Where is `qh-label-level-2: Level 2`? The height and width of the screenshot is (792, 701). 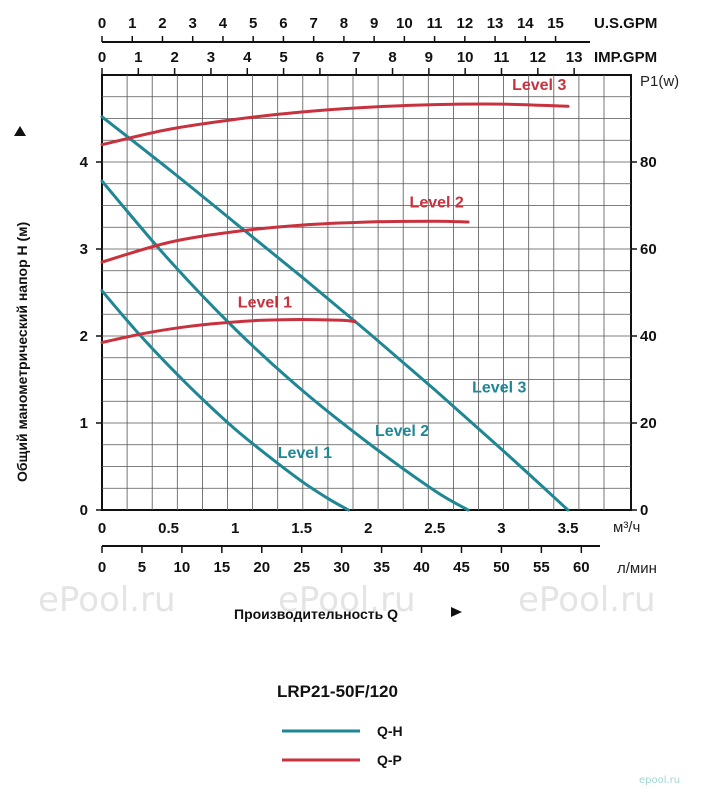 qh-label-level-2: Level 2 is located at coordinates (402, 431).